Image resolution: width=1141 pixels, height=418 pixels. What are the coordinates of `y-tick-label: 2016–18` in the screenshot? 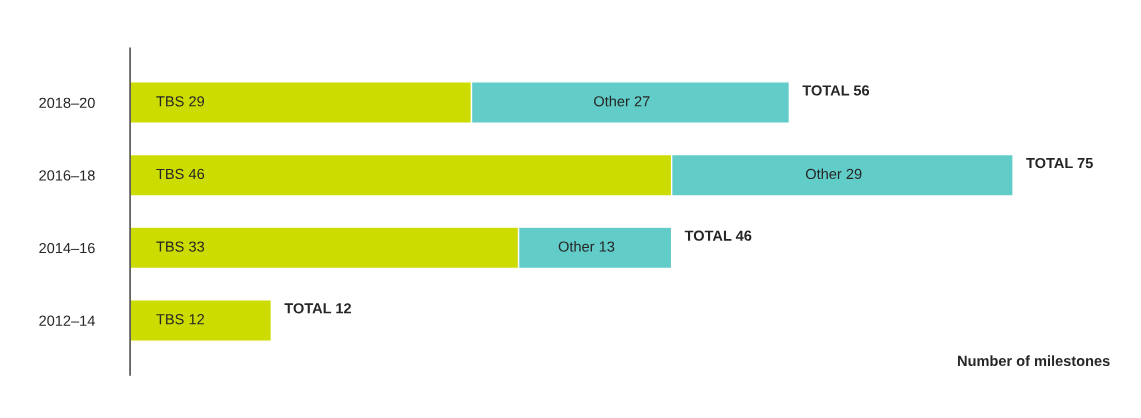 It's located at (67, 175).